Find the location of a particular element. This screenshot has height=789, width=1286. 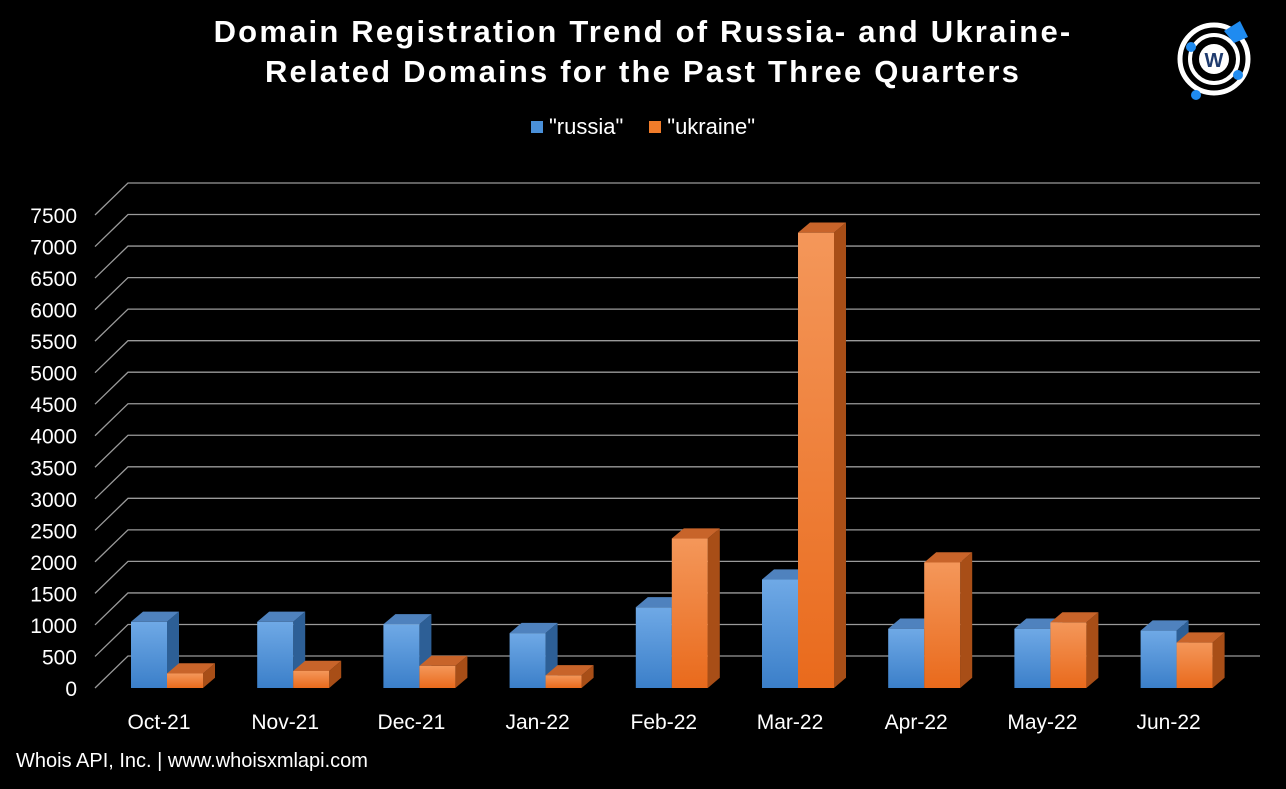

legend-label-russia: "russia" is located at coordinates (586, 126).